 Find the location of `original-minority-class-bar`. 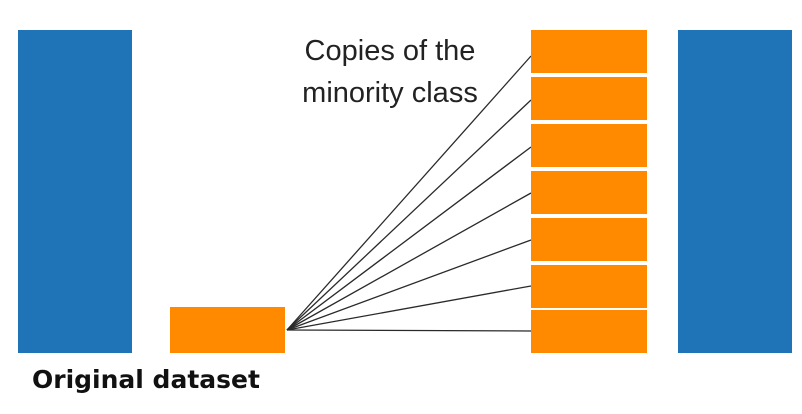

original-minority-class-bar is located at coordinates (227, 330).